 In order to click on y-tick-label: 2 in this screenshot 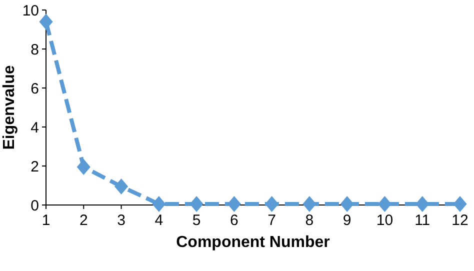, I will do `click(34, 167)`.